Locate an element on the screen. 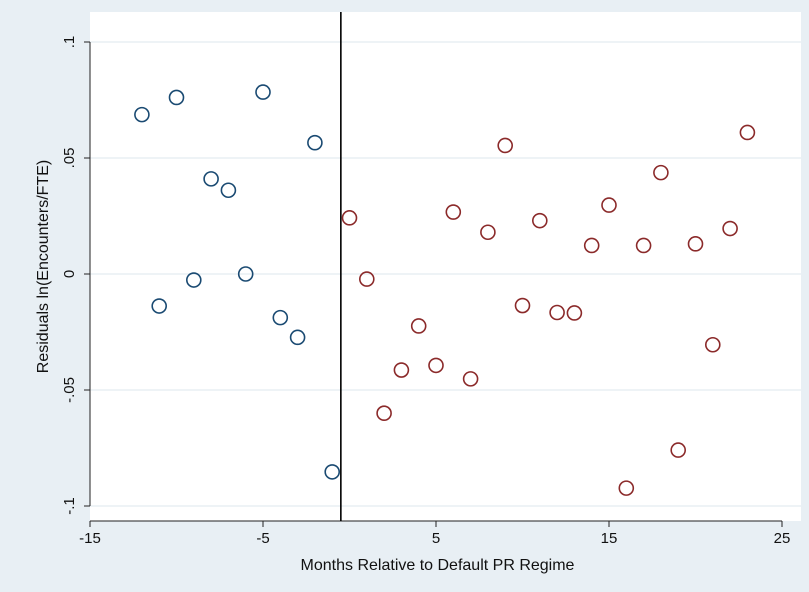 This screenshot has height=592, width=809. y-tick-label: .1 is located at coordinates (69, 42).